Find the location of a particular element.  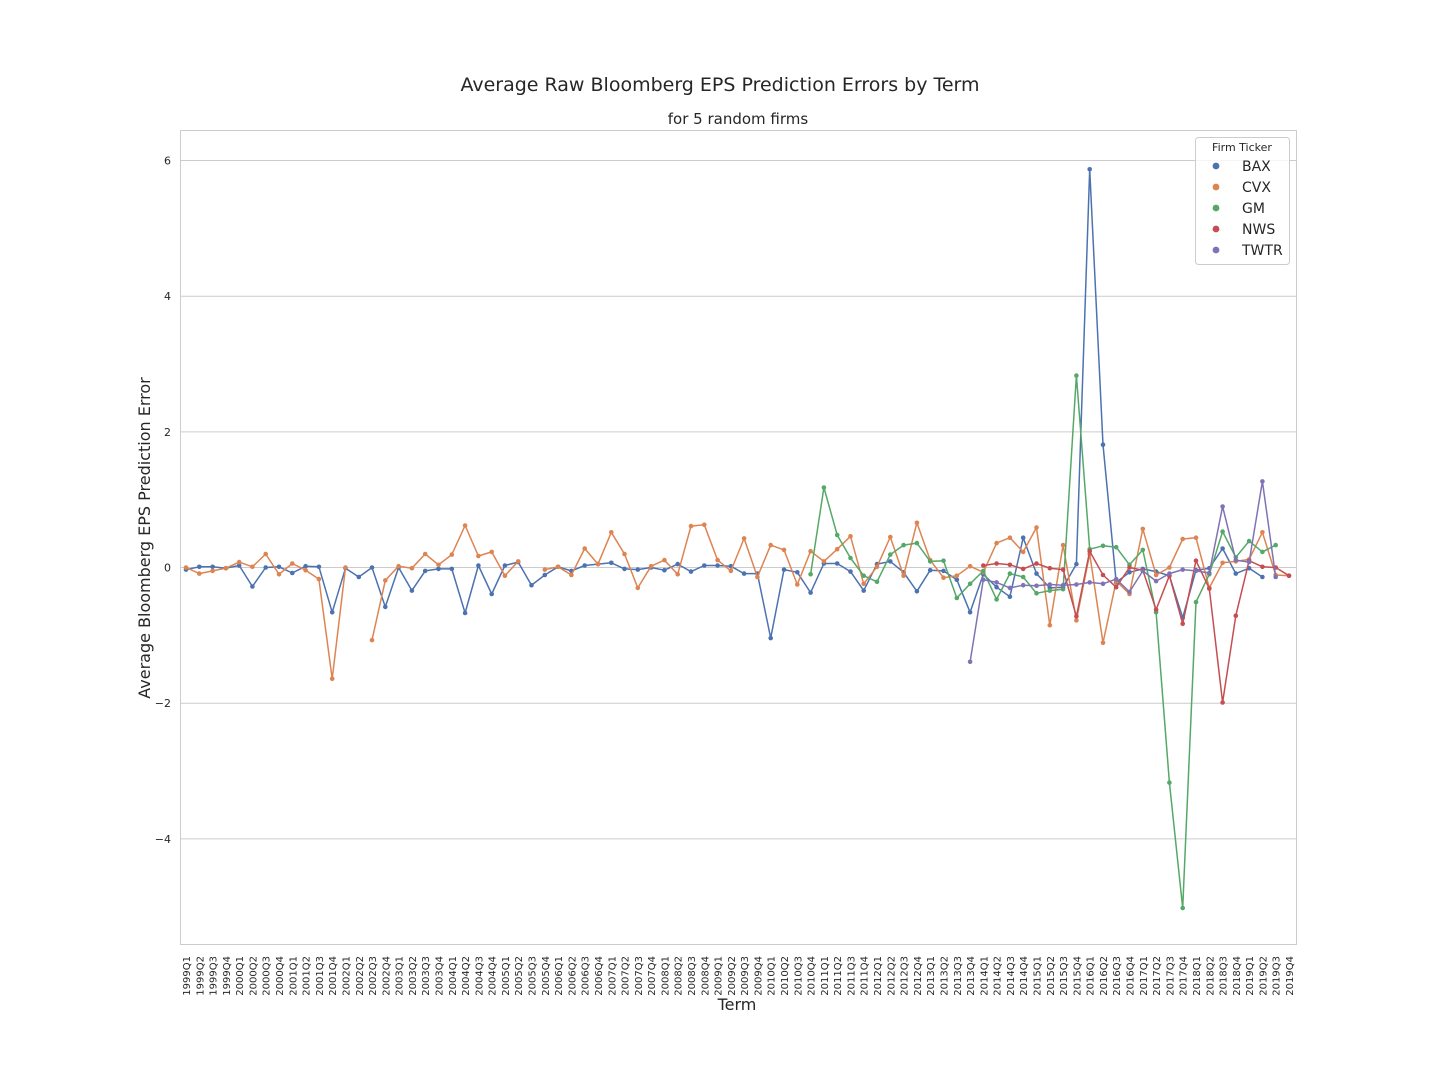

x-tick-label: 2010Q1 is located at coordinates (772, 976).